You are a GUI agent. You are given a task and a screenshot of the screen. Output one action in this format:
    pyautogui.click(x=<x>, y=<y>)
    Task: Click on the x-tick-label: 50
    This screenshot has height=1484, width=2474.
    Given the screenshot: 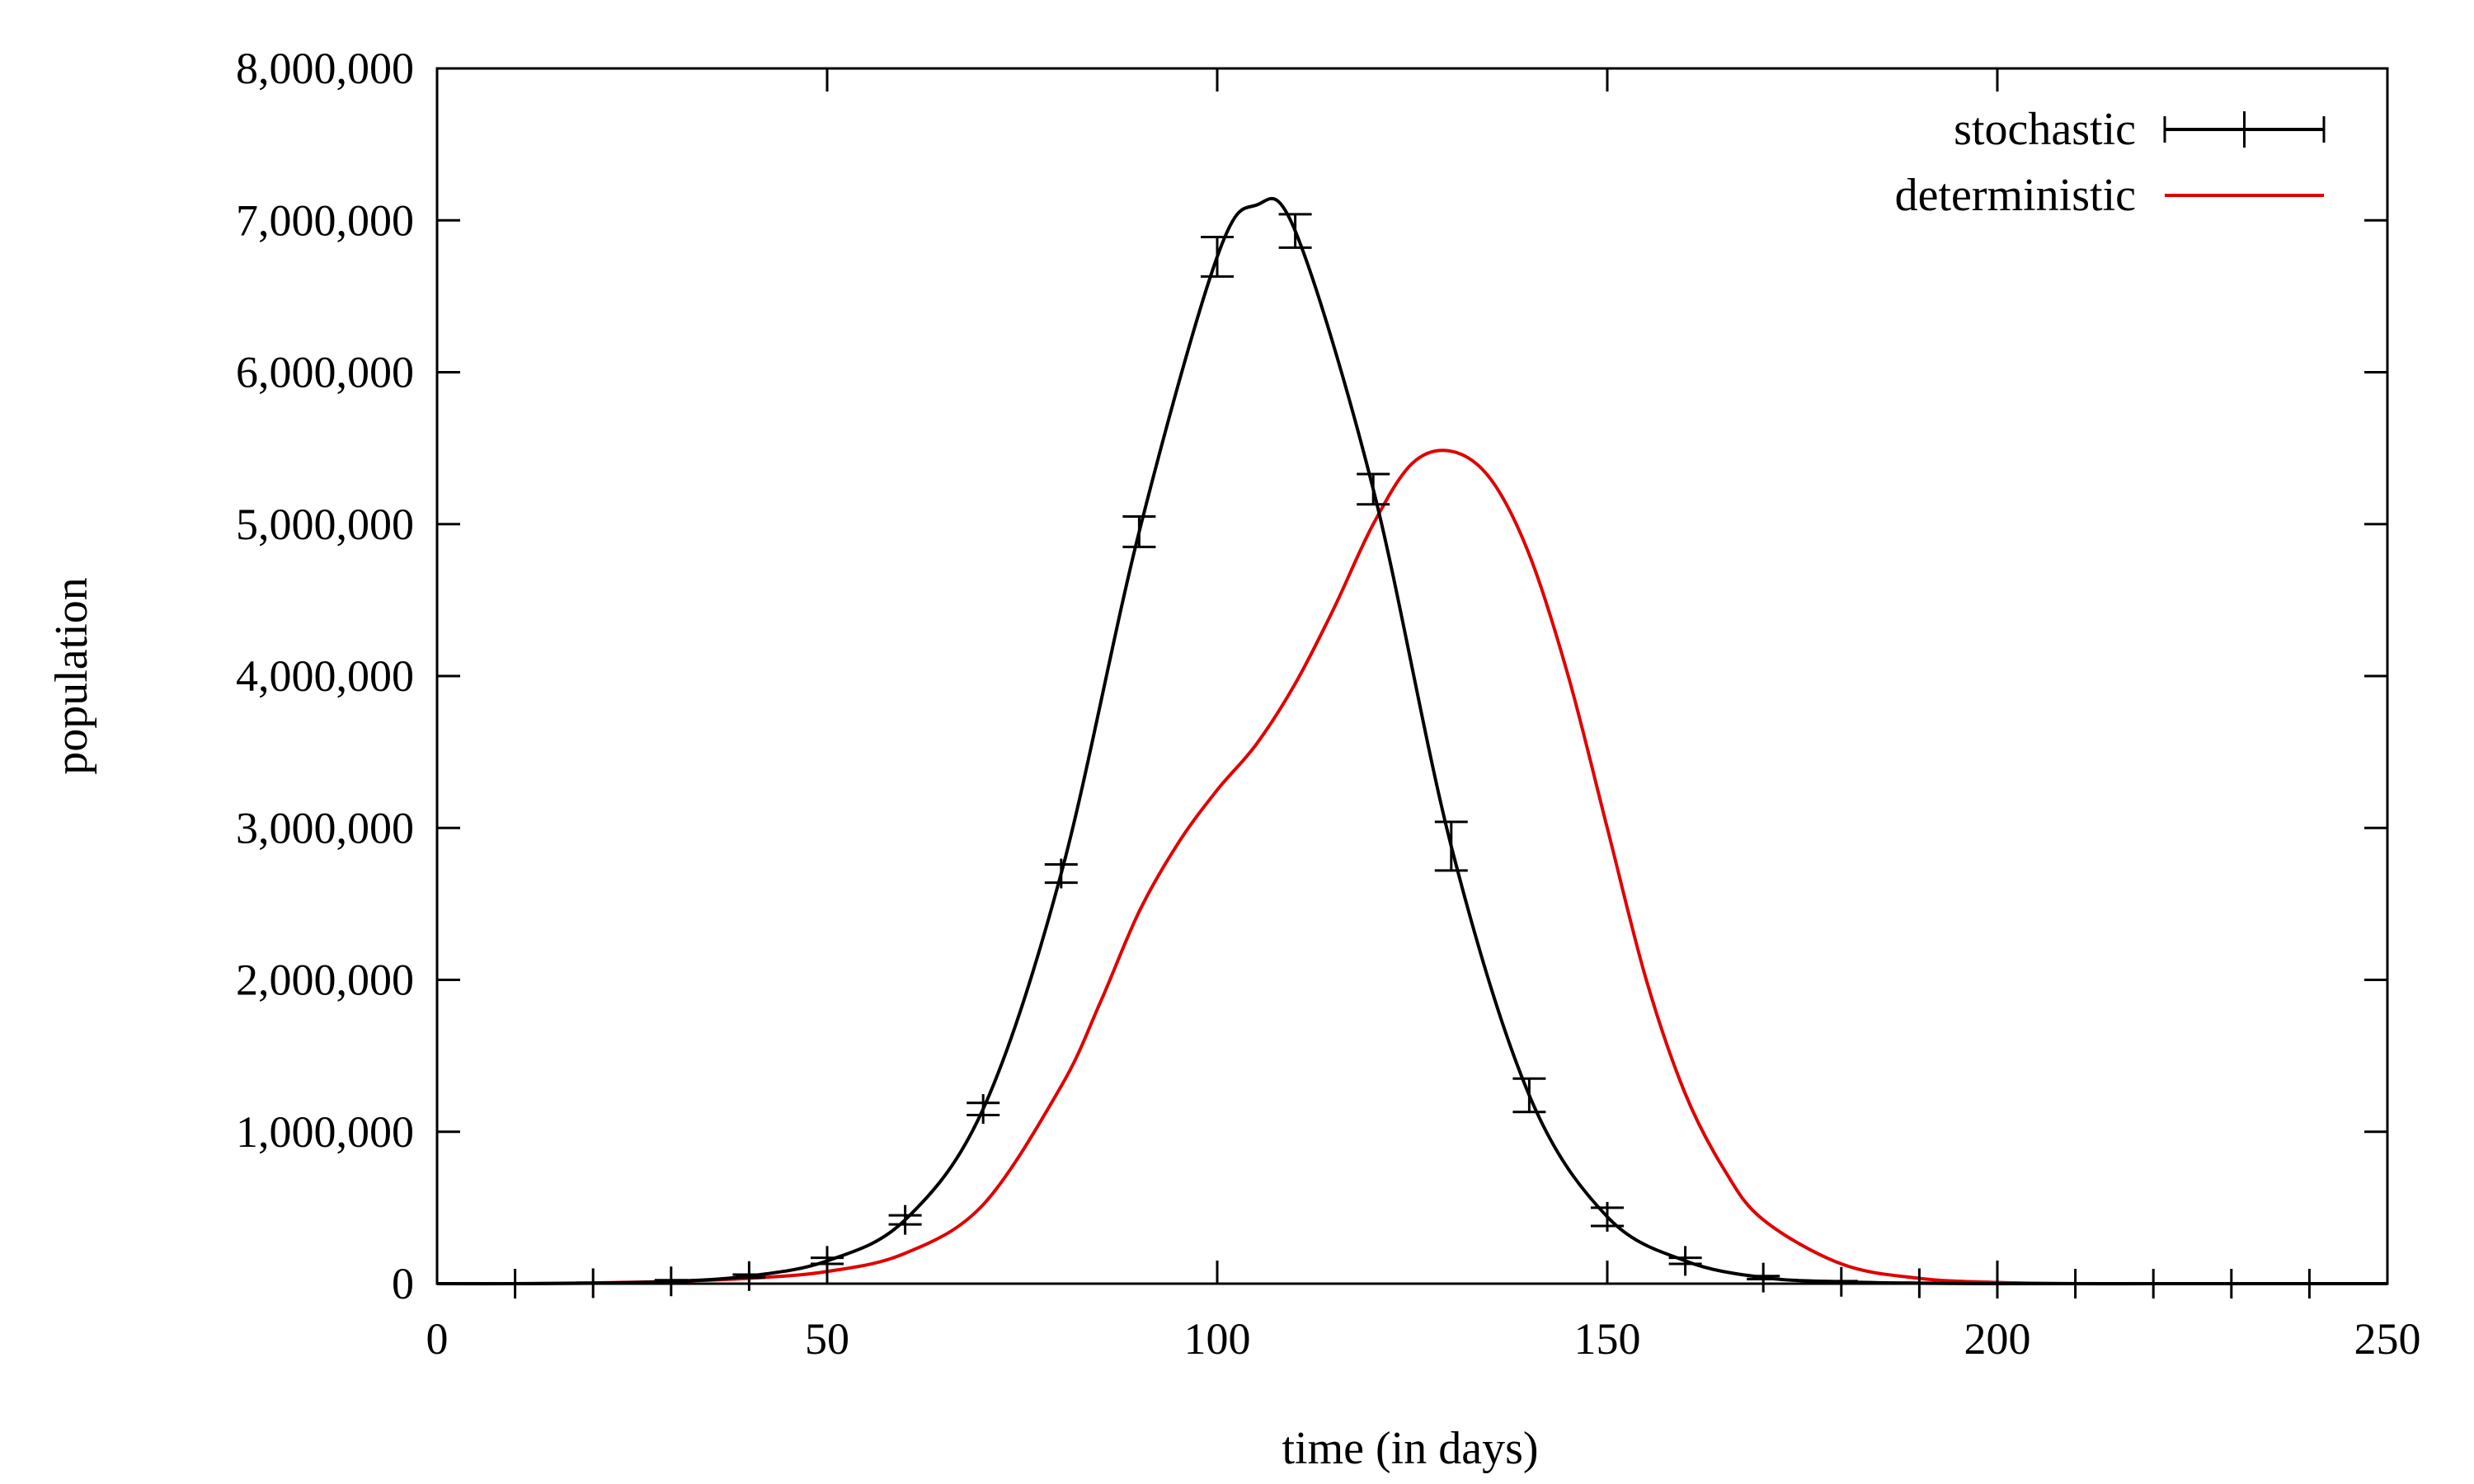 What is the action you would take?
    pyautogui.click(x=827, y=1339)
    